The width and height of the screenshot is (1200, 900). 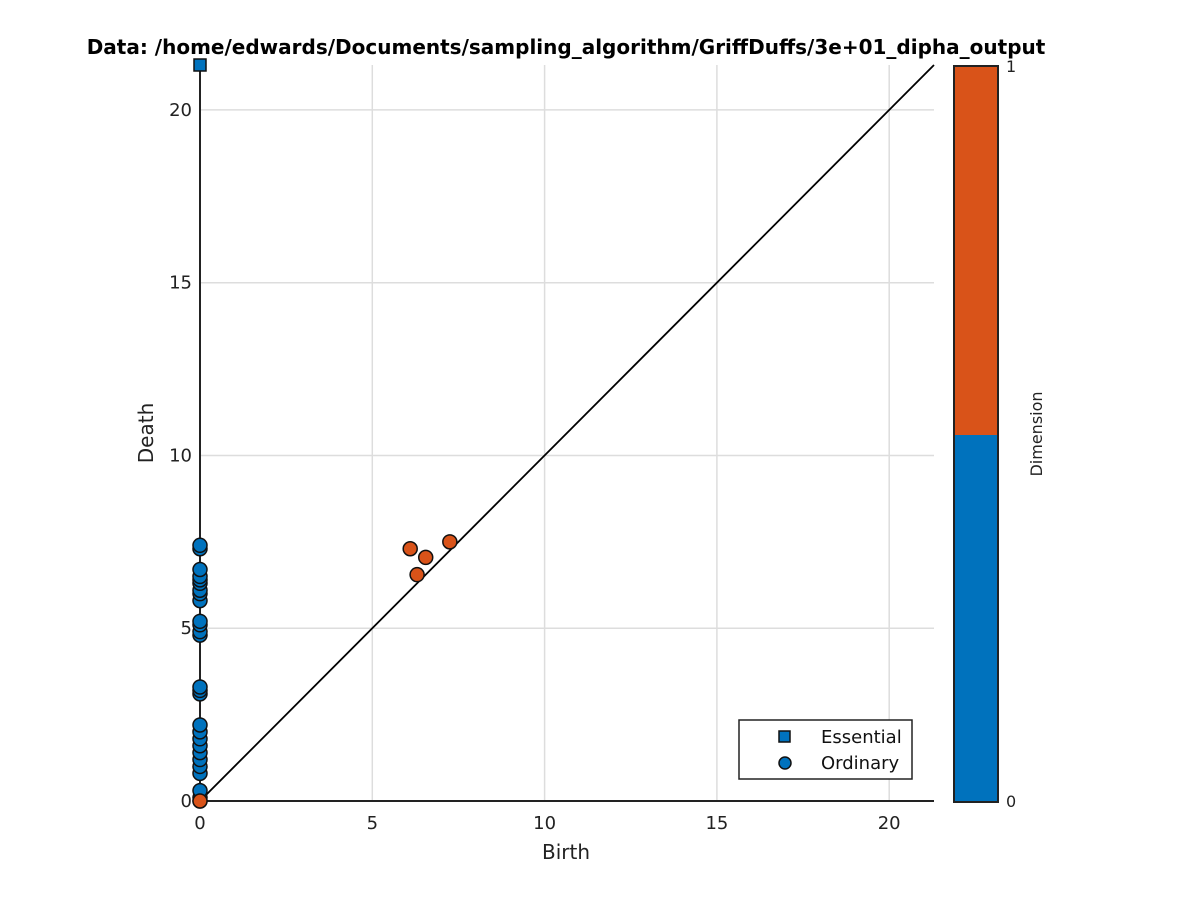 What do you see at coordinates (999, 434) in the screenshot?
I see `colorbar: 1 0 Dimension` at bounding box center [999, 434].